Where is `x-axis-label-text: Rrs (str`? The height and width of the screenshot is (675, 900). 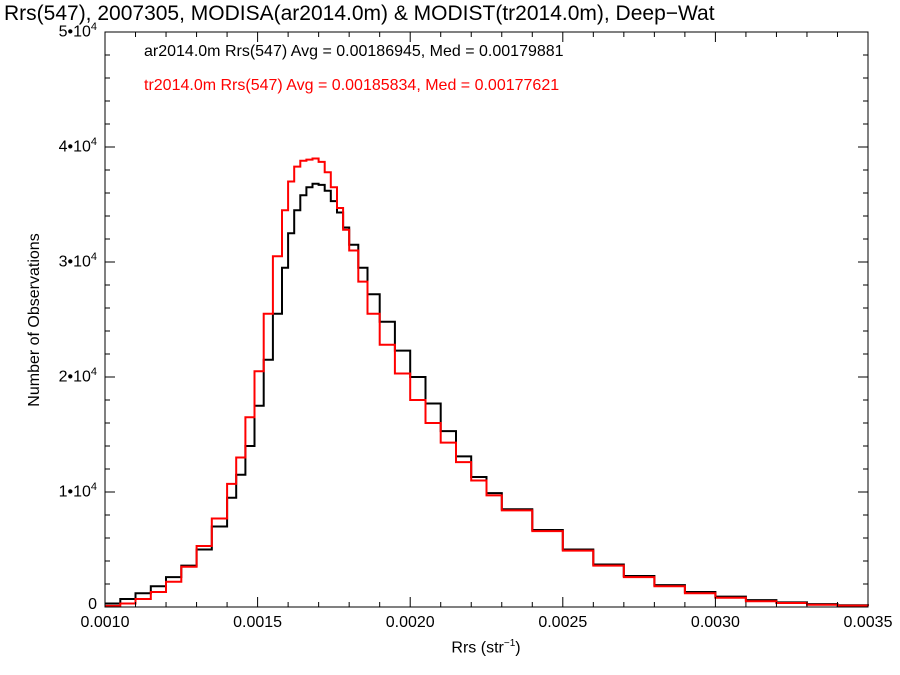
x-axis-label-text: Rrs (str is located at coordinates (477, 648).